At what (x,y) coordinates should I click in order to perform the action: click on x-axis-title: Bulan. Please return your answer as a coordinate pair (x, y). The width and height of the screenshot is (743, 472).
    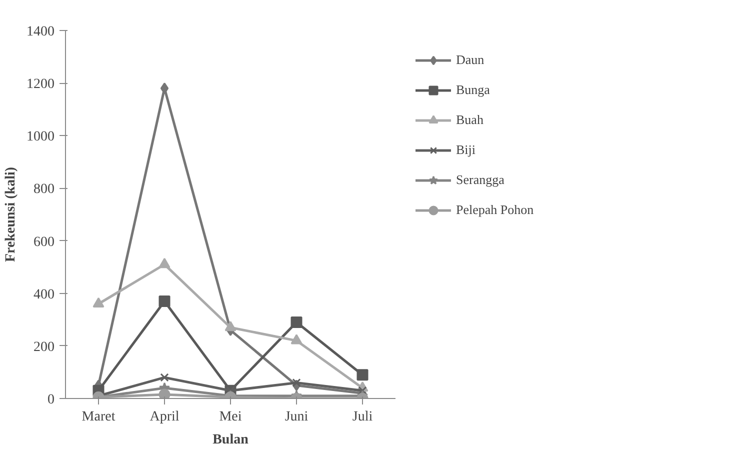
    Looking at the image, I should click on (230, 440).